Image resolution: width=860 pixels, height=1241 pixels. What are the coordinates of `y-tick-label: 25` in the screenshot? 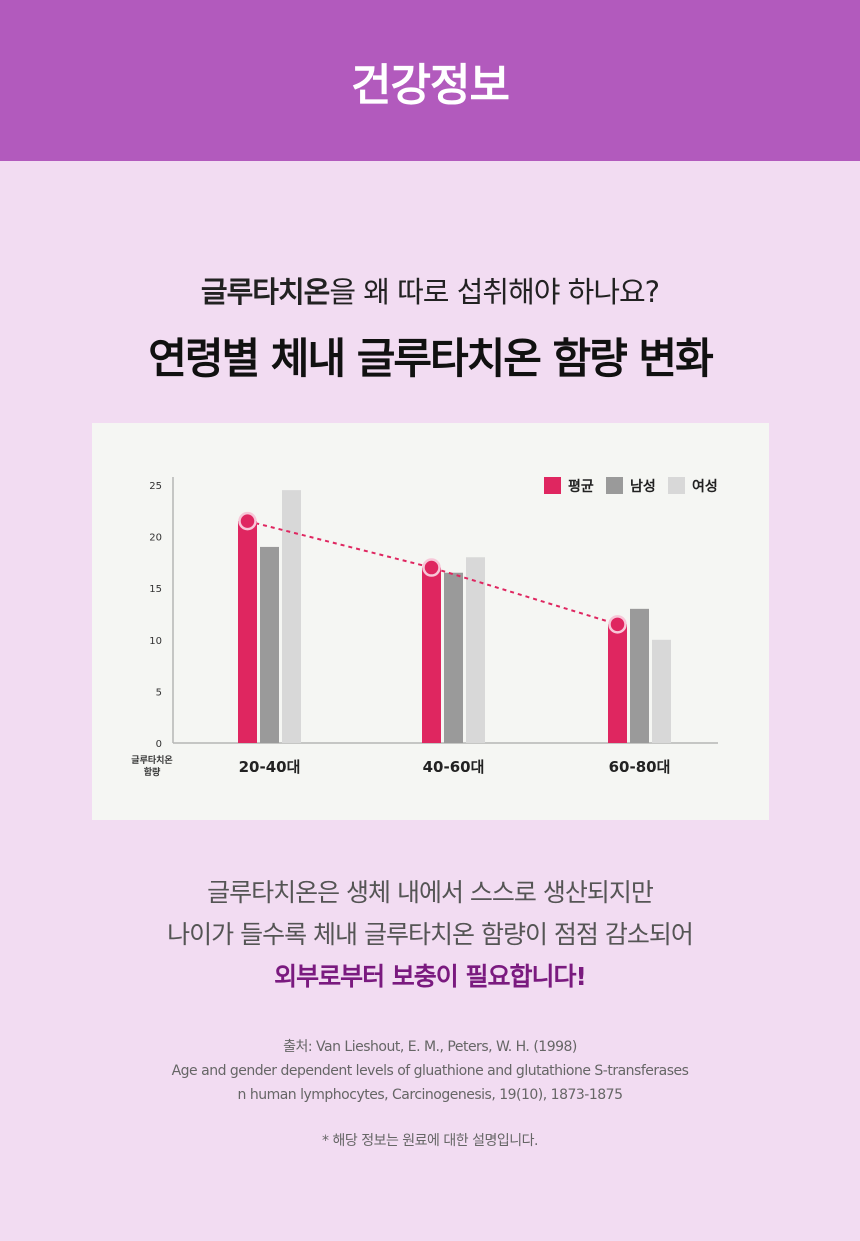 It's located at (155, 486).